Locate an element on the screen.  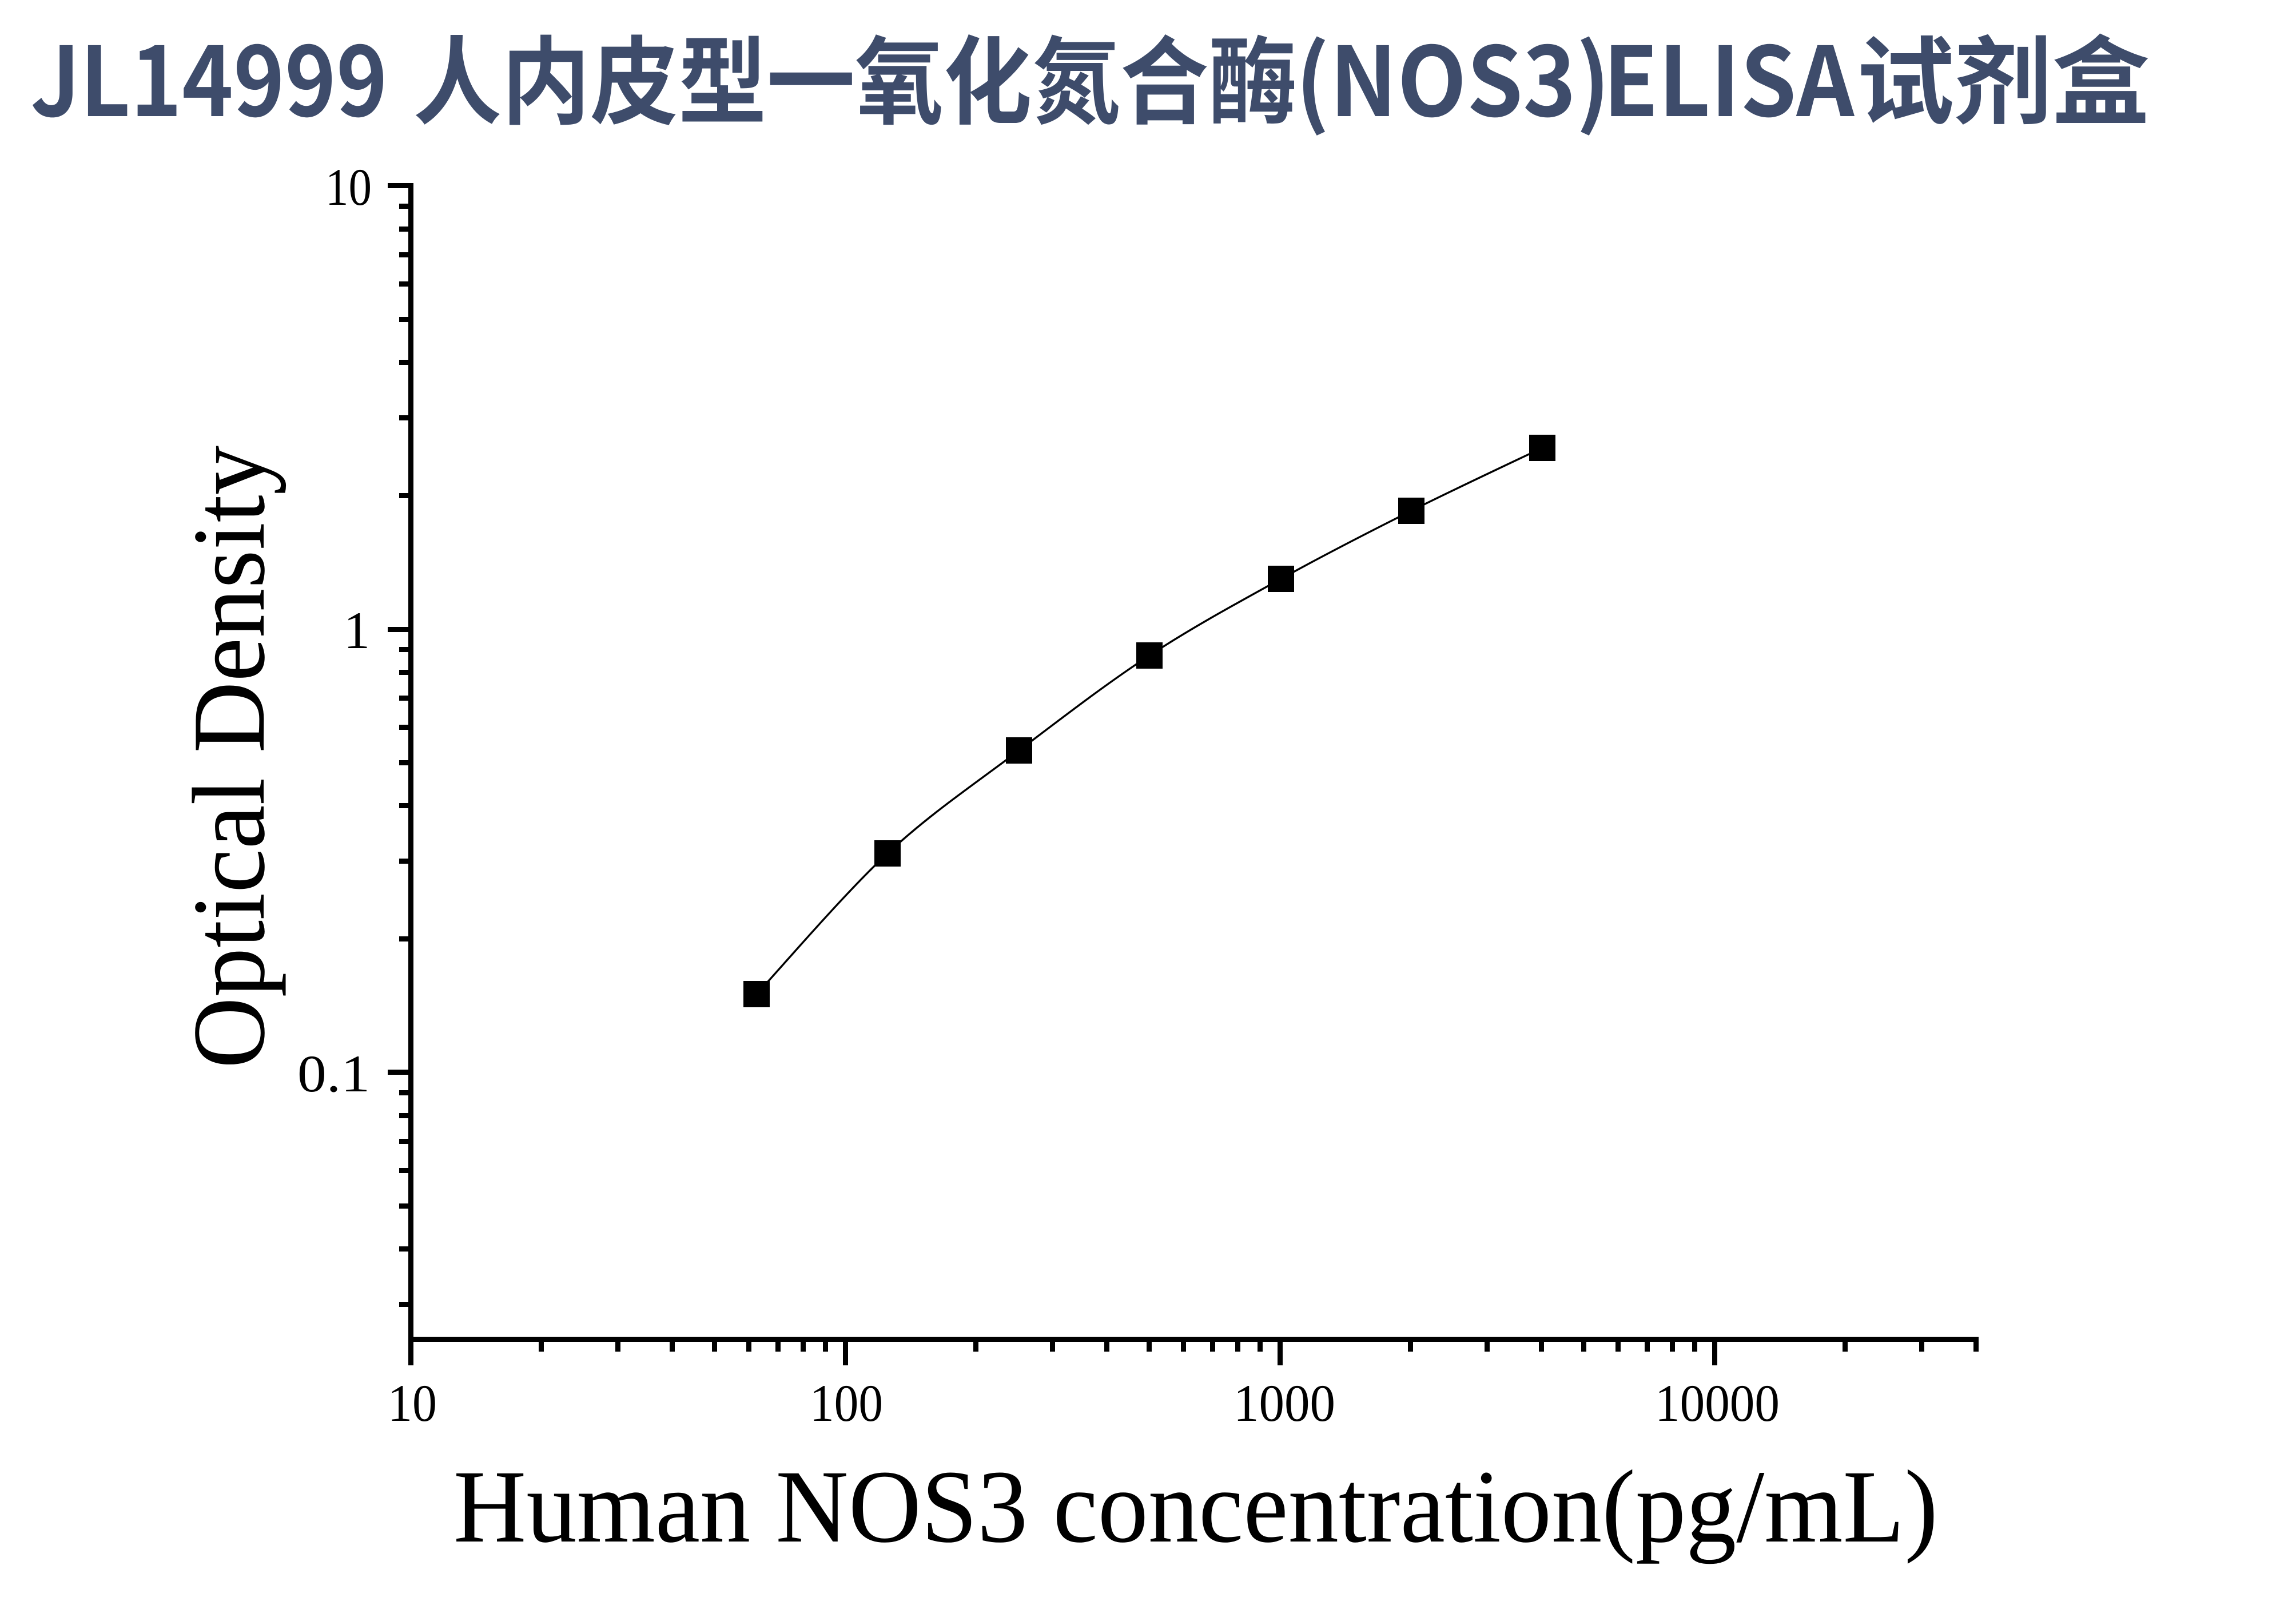
svg-text: 1000 is located at coordinates (1284, 1403).